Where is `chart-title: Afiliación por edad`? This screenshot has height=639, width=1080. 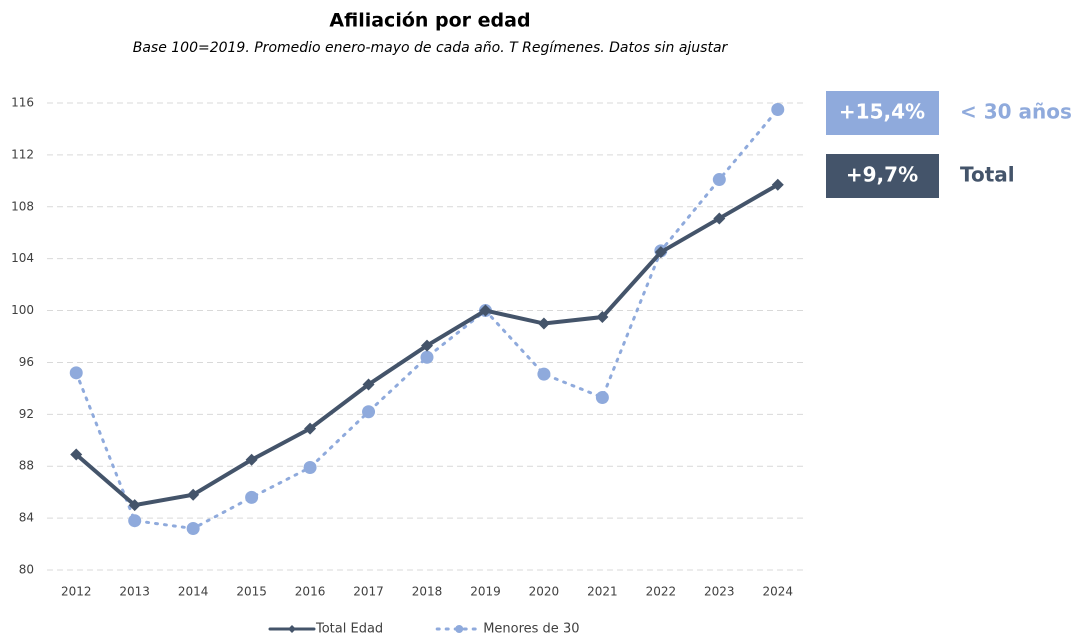
chart-title: Afiliación por edad is located at coordinates (429, 21).